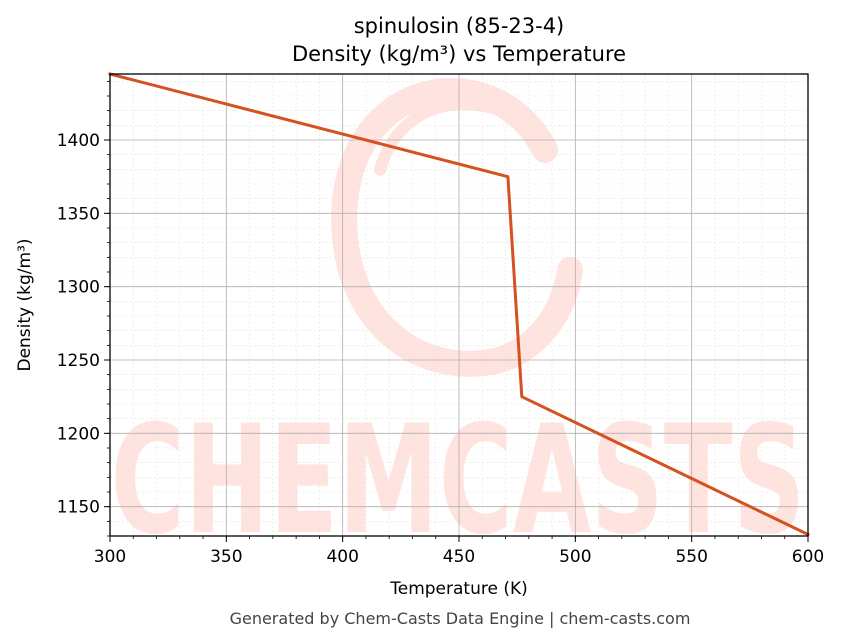 The image size is (843, 644). Describe the element at coordinates (110, 557) in the screenshot. I see `x-tick-label: 300` at that location.